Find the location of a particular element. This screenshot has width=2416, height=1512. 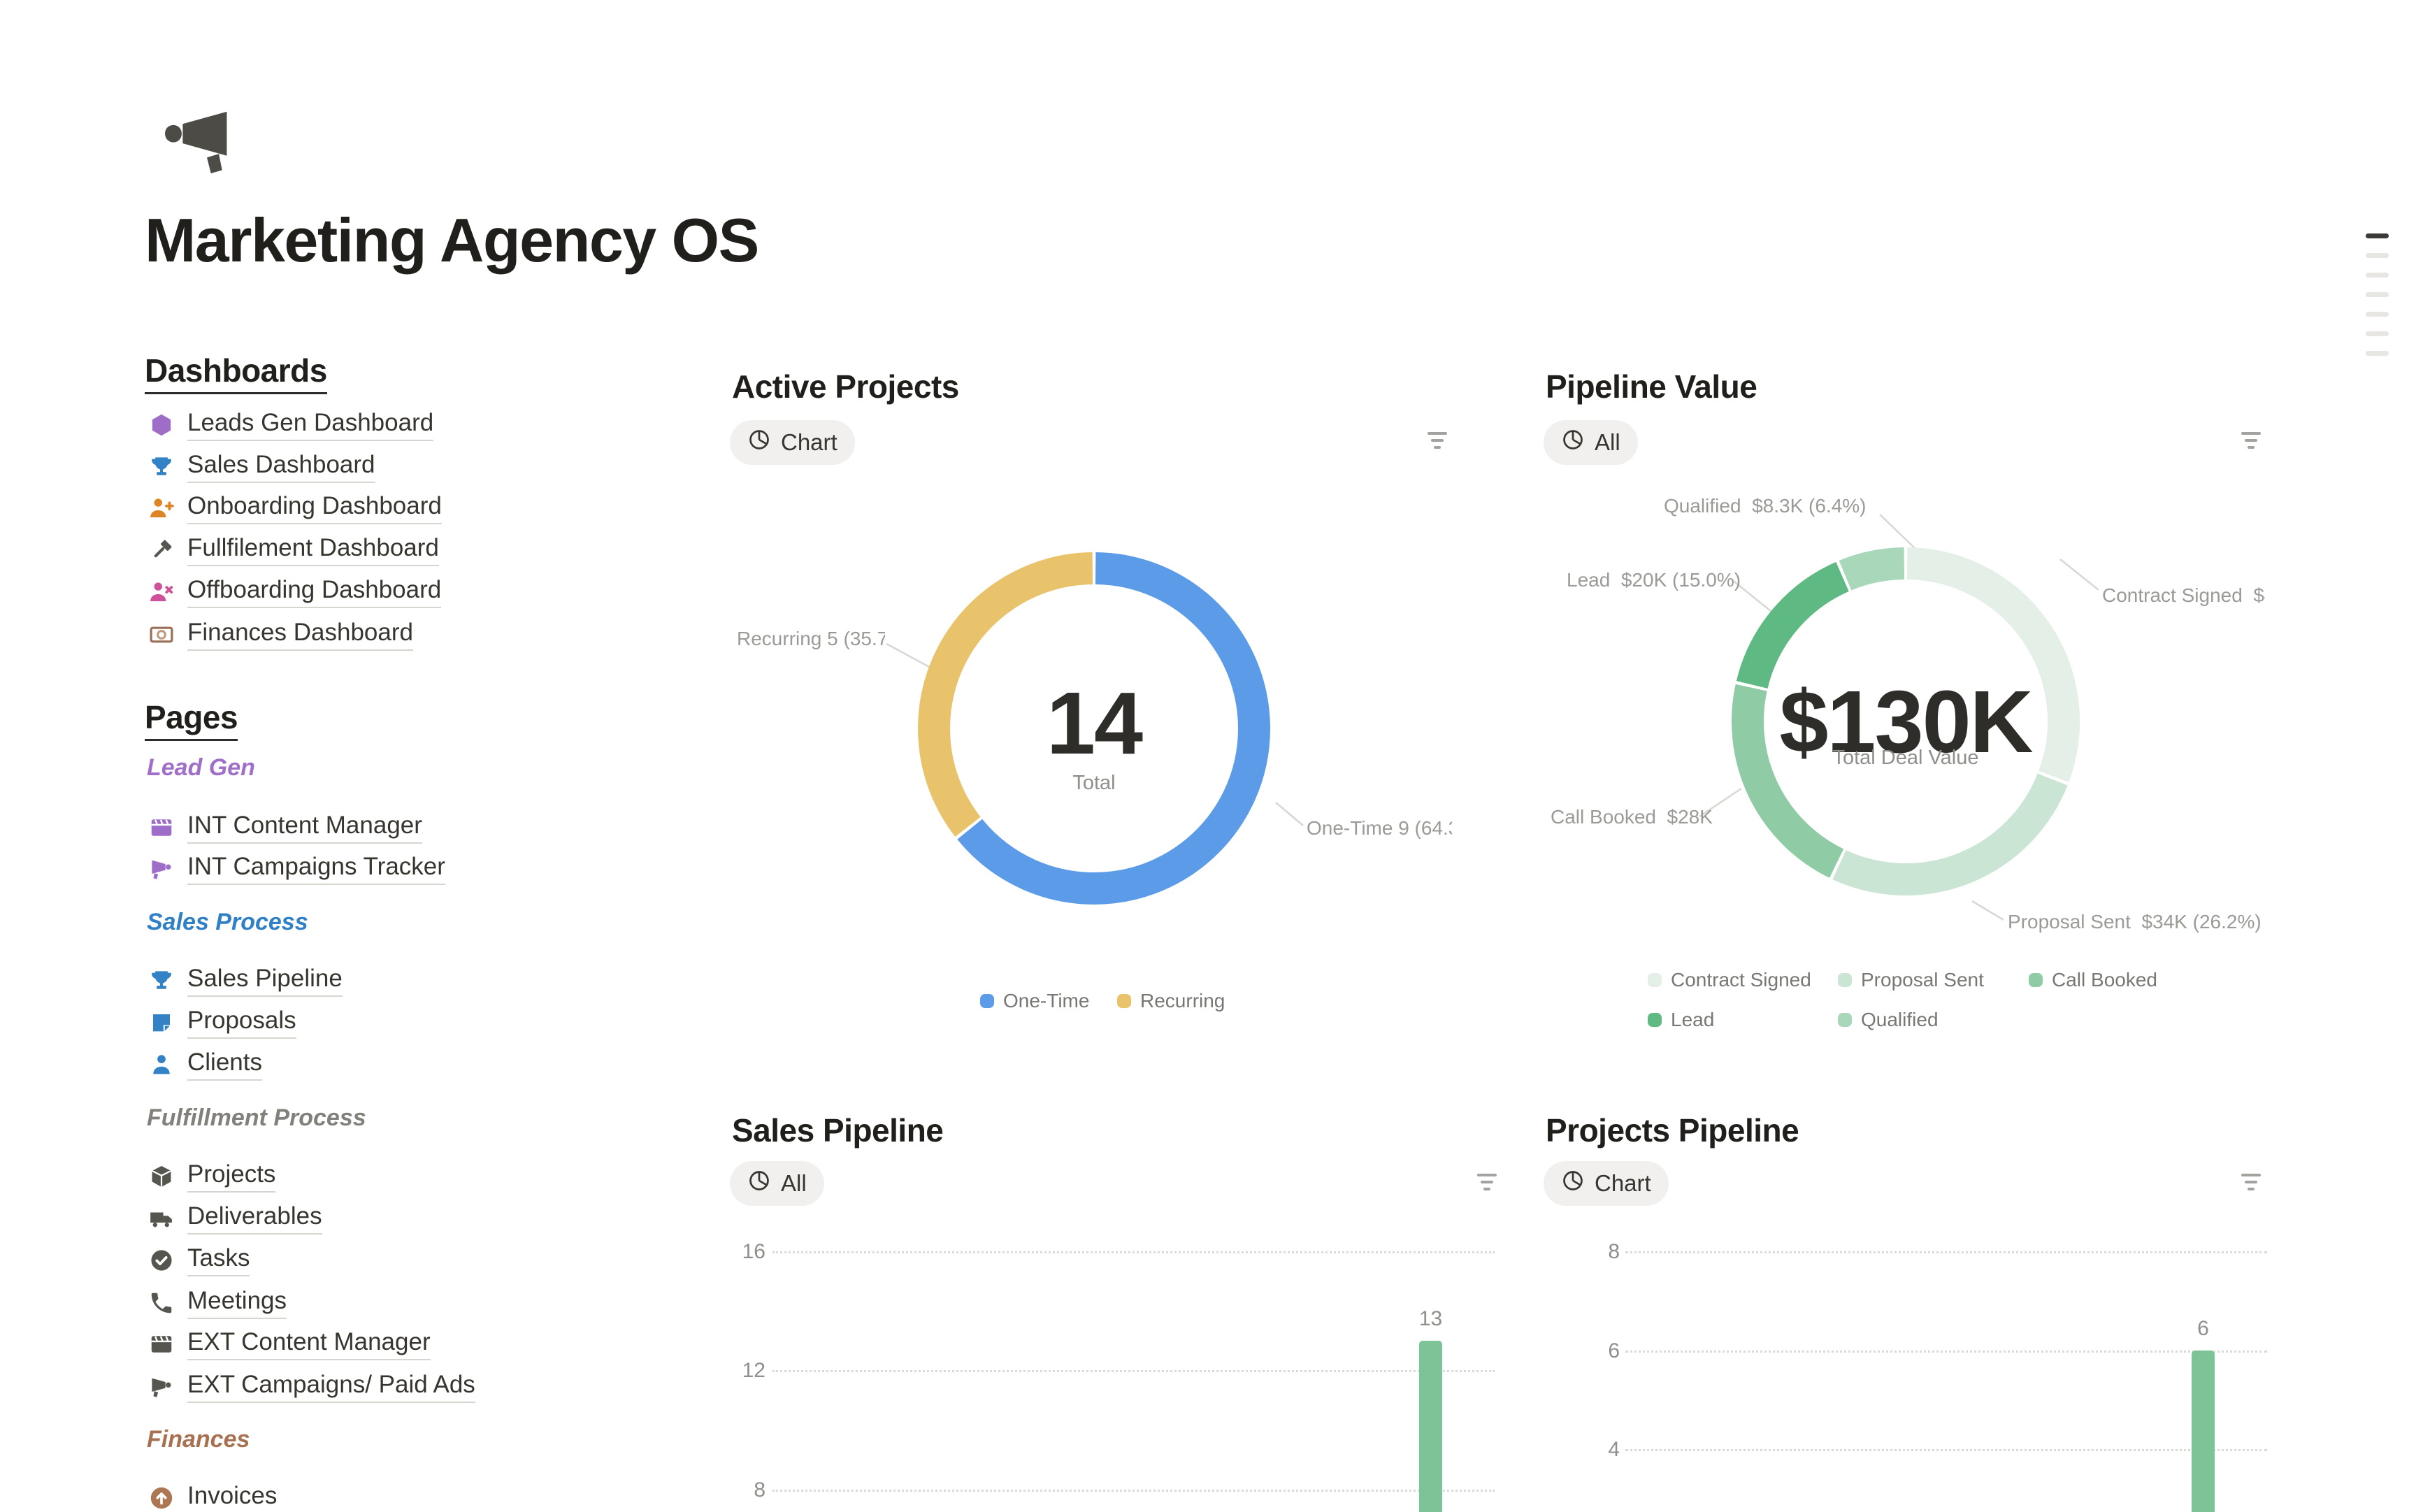

sidebar-item-tasks: Tasks is located at coordinates (199, 1260).